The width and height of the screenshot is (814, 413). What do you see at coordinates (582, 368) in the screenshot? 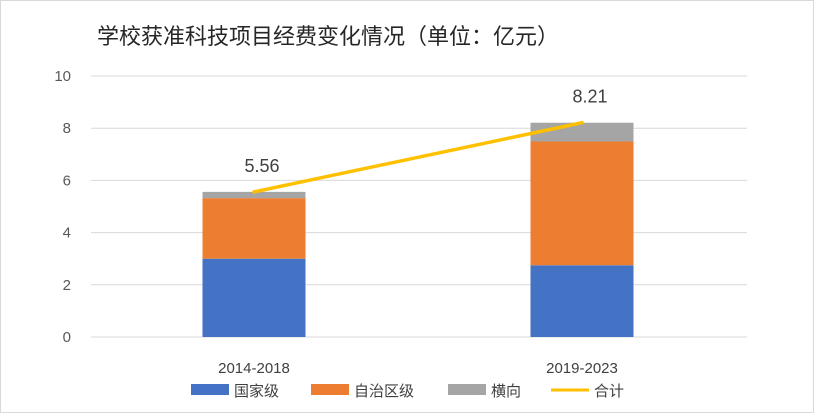
I see `x-tick-label: 2019-2023` at bounding box center [582, 368].